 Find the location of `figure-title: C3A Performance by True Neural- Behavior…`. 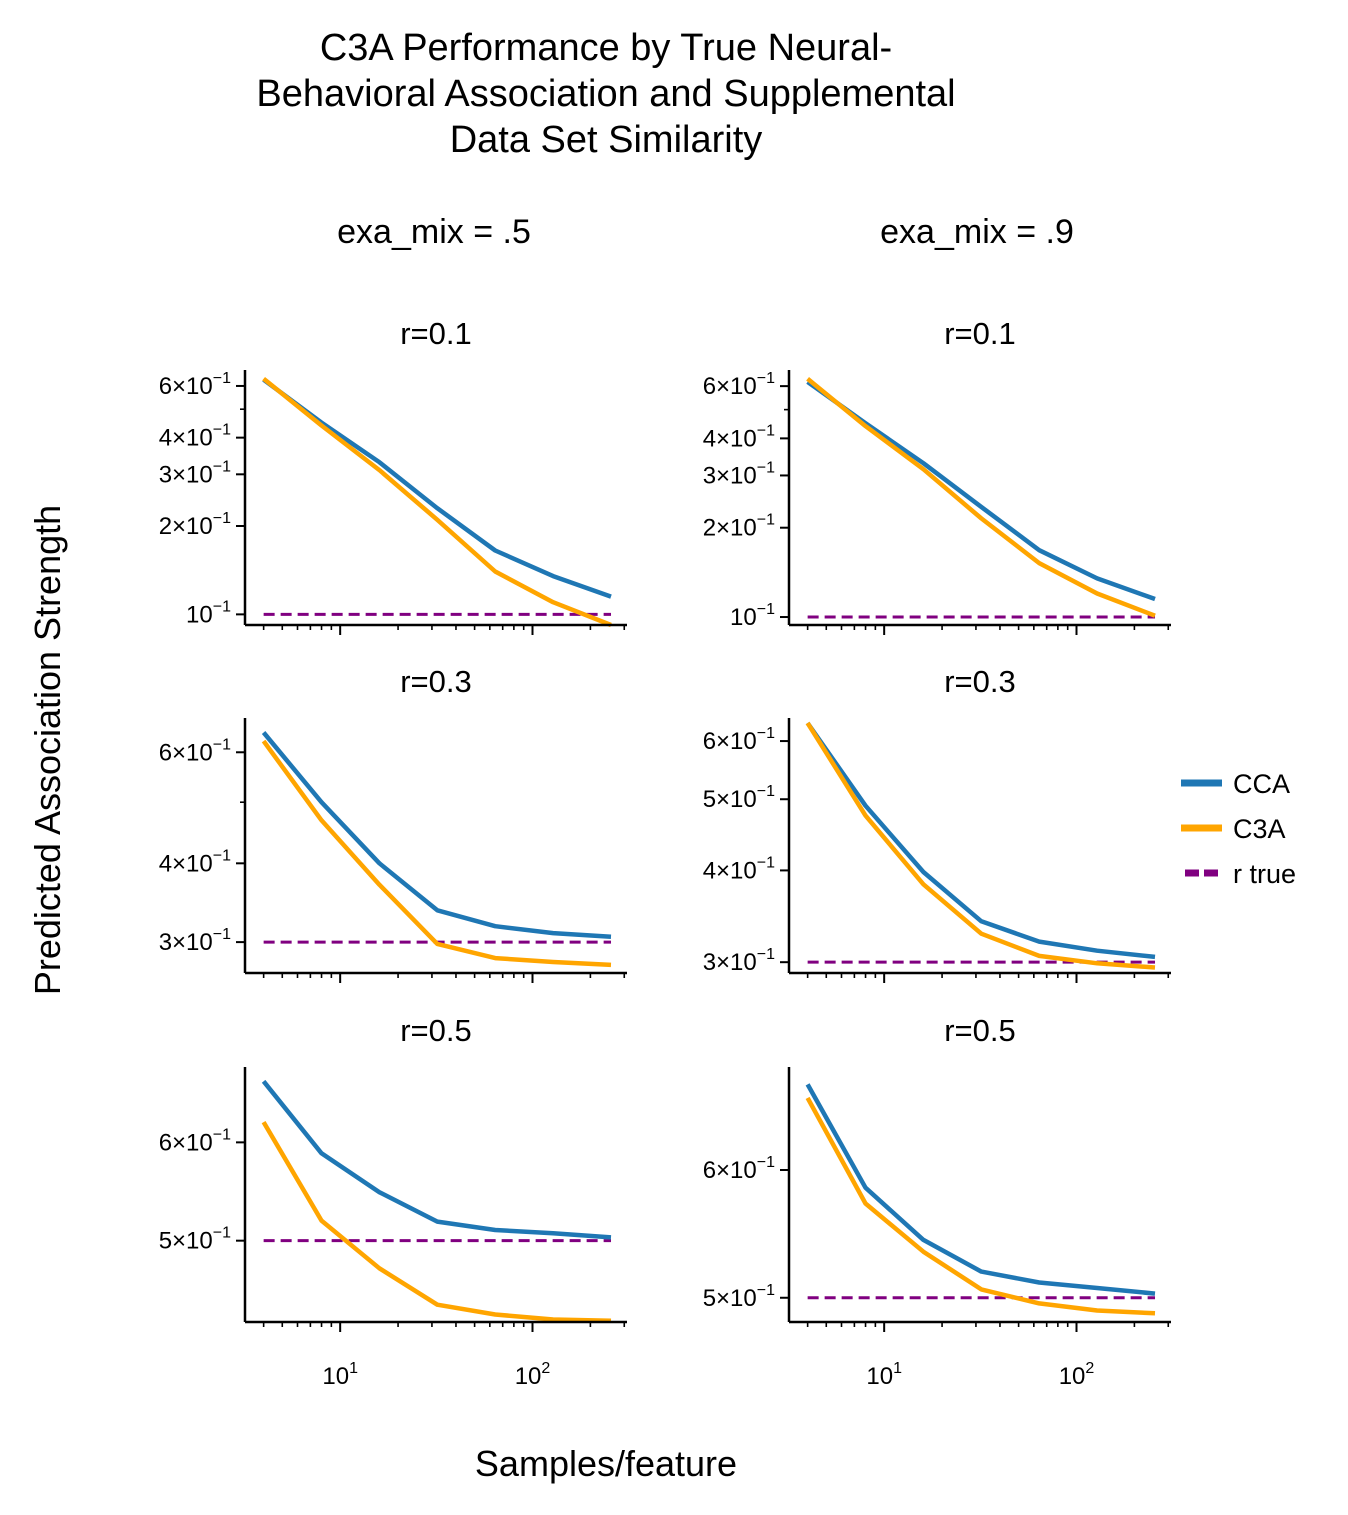

figure-title: C3A Performance by True Neural- Behavior… is located at coordinates (605, 94).